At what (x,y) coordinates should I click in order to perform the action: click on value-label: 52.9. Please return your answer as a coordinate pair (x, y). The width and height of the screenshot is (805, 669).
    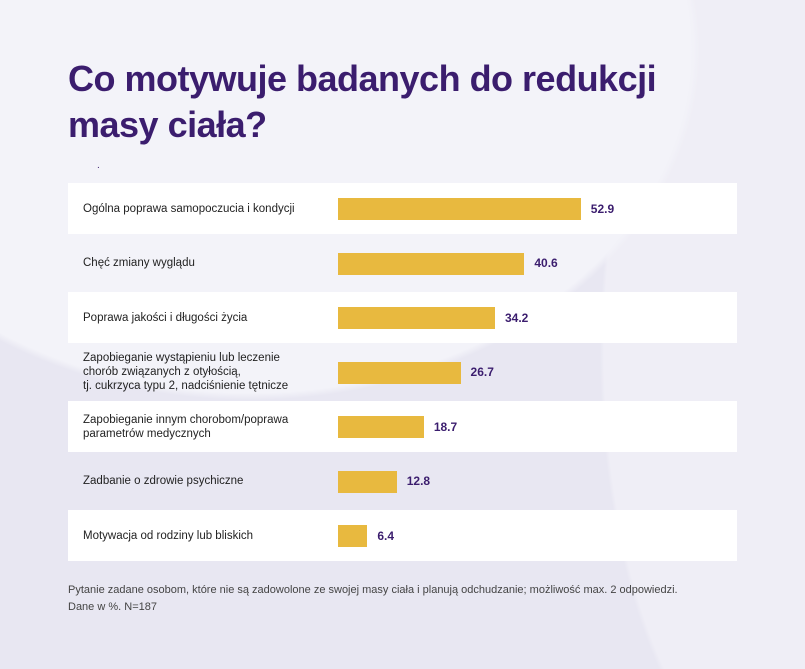
    Looking at the image, I should click on (602, 208).